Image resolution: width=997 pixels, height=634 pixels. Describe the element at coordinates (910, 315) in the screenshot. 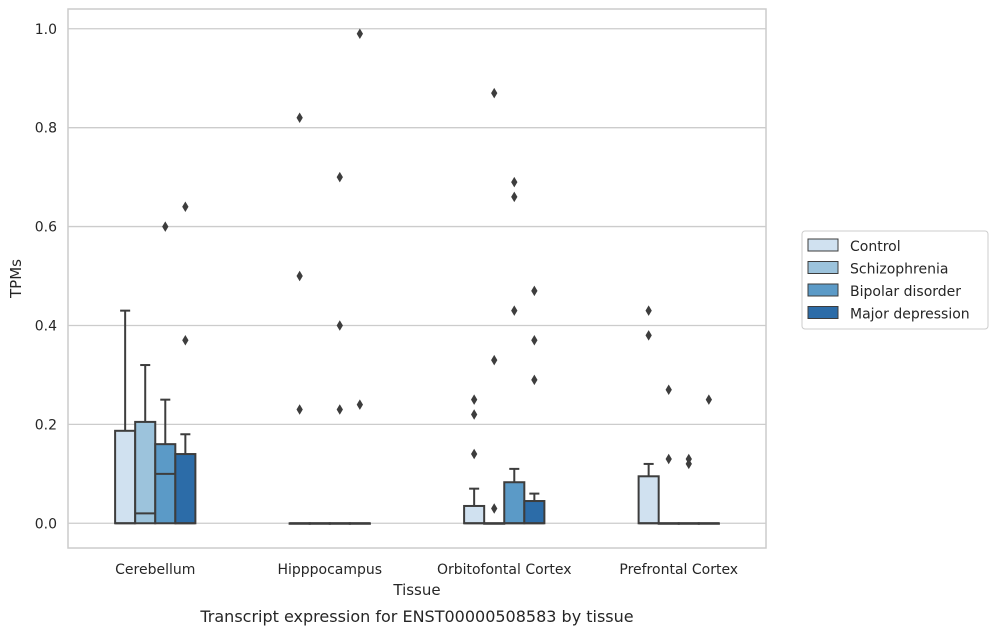

I see `legend-label: Major depression` at that location.